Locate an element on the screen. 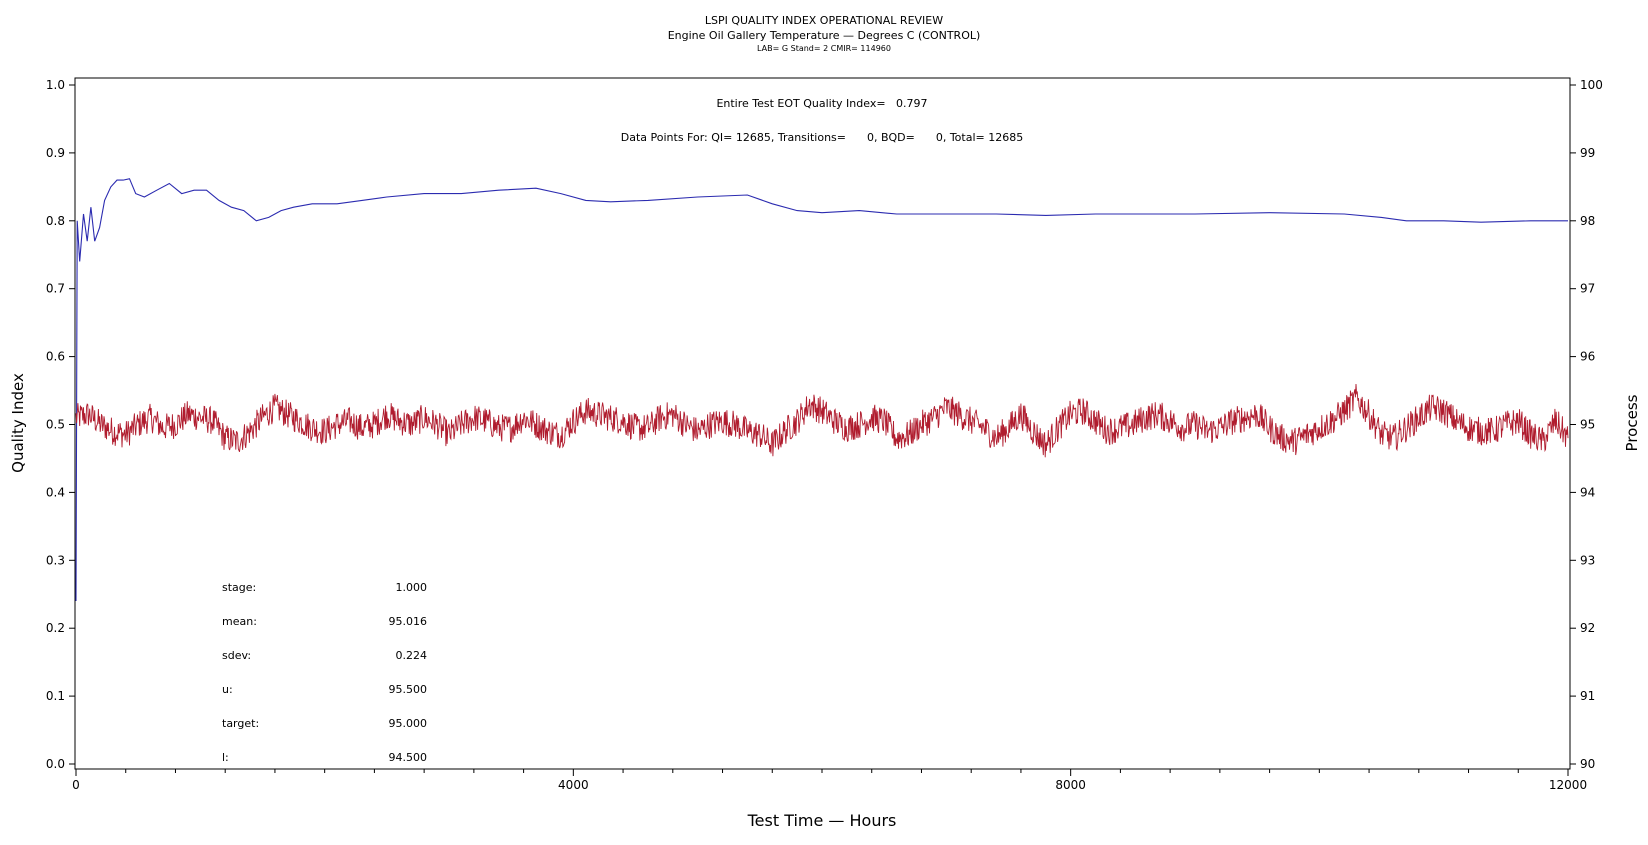 The height and width of the screenshot is (845, 1648). stat-value: 95.016 is located at coordinates (408, 621).